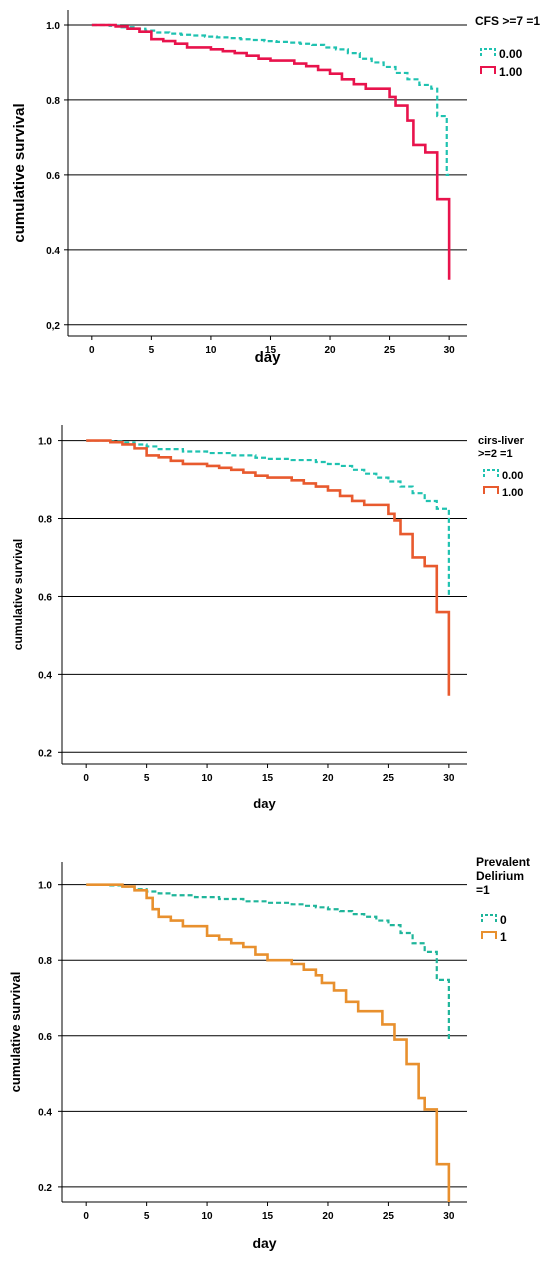  Describe the element at coordinates (483, 890) in the screenshot. I see `legend-title: =1` at that location.